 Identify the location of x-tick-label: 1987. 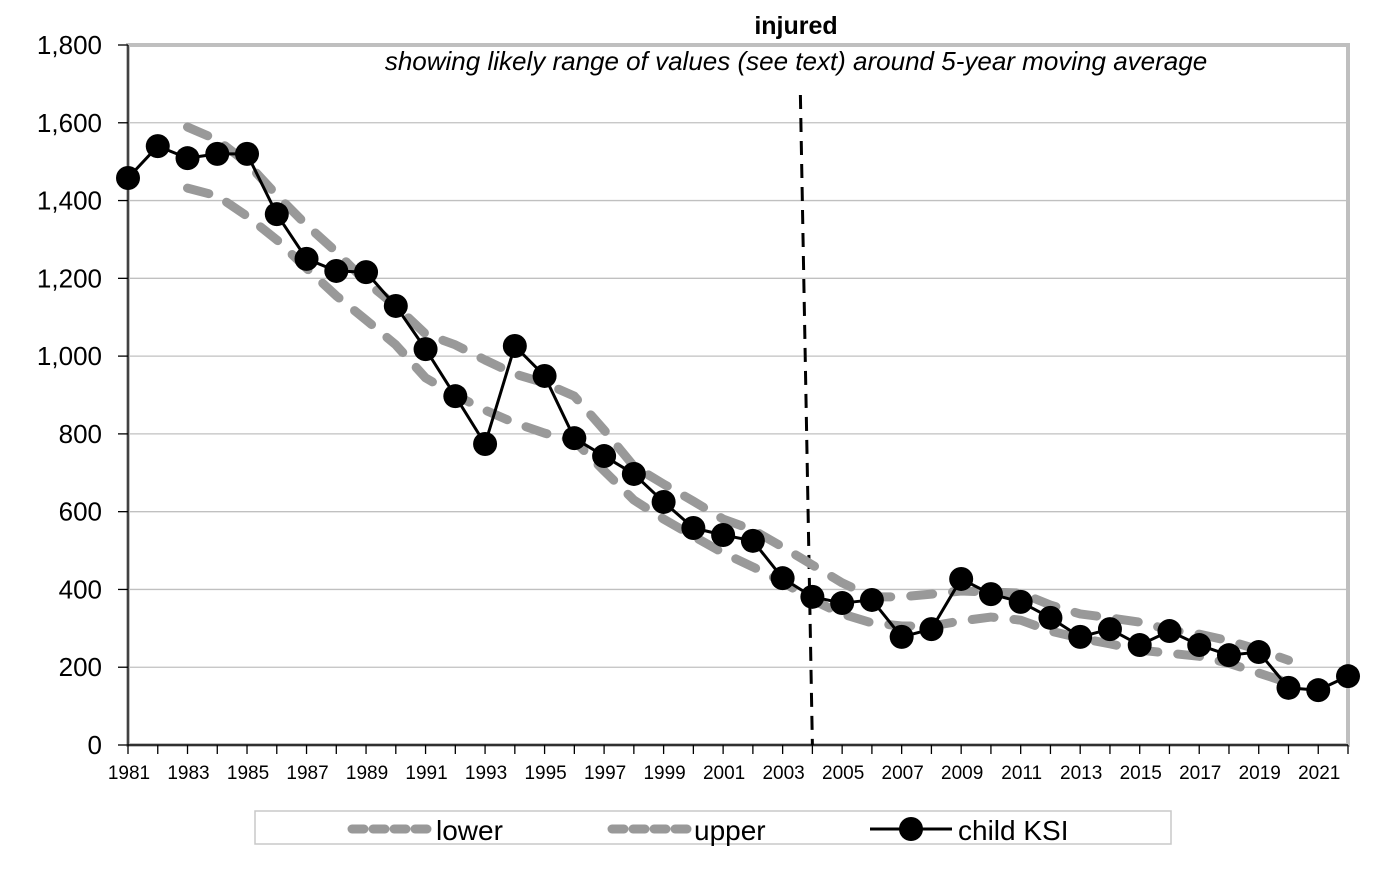
(307, 773).